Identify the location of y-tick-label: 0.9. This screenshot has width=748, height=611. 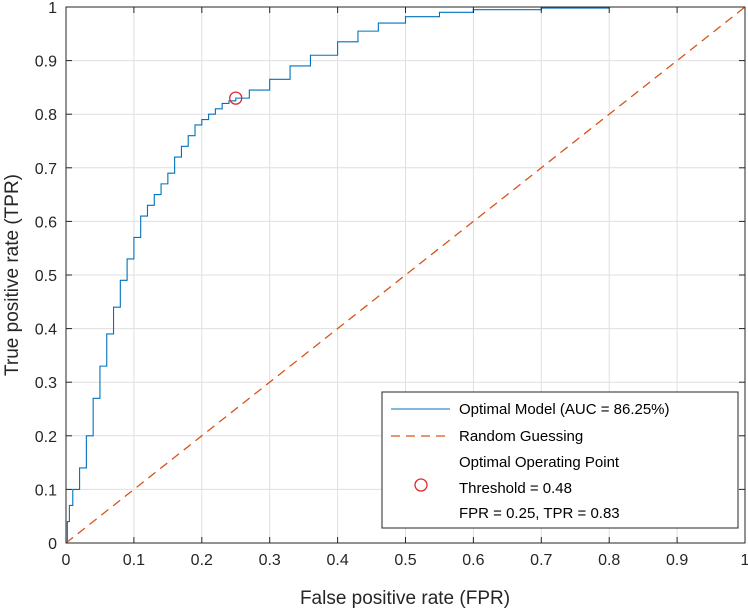
(46, 62).